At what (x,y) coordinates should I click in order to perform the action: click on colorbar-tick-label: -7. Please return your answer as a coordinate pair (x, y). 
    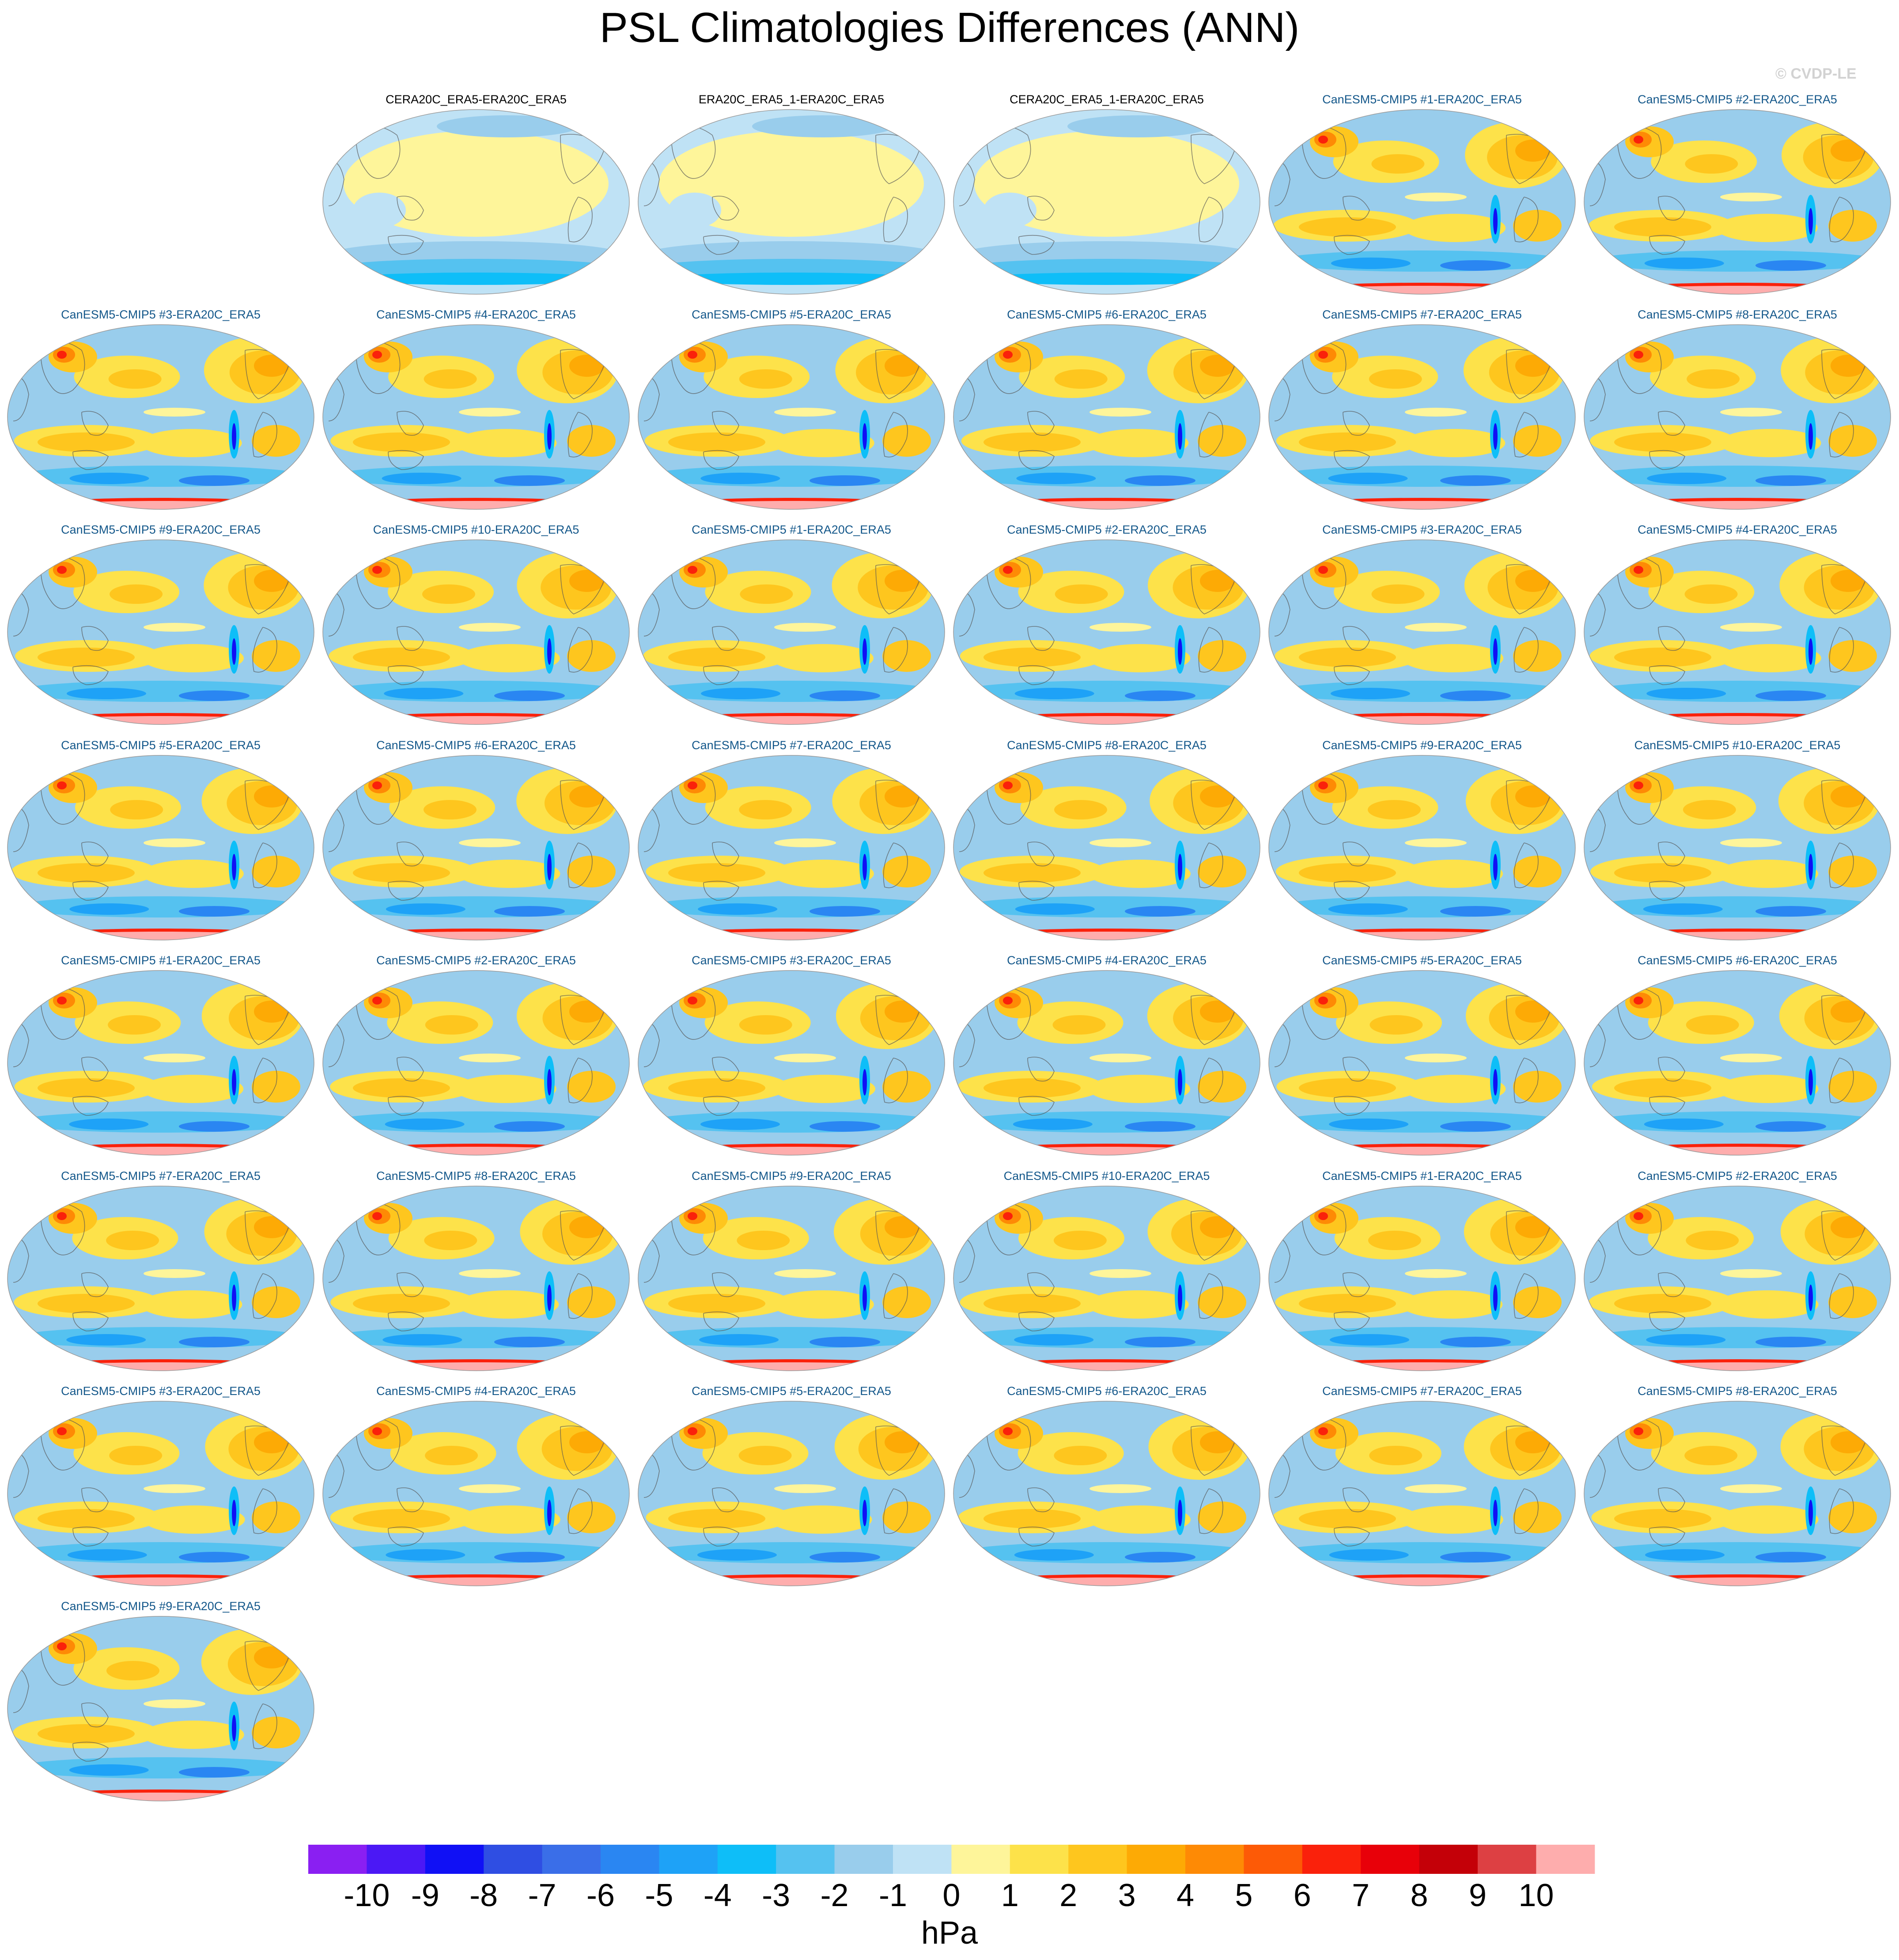
    Looking at the image, I should click on (542, 1895).